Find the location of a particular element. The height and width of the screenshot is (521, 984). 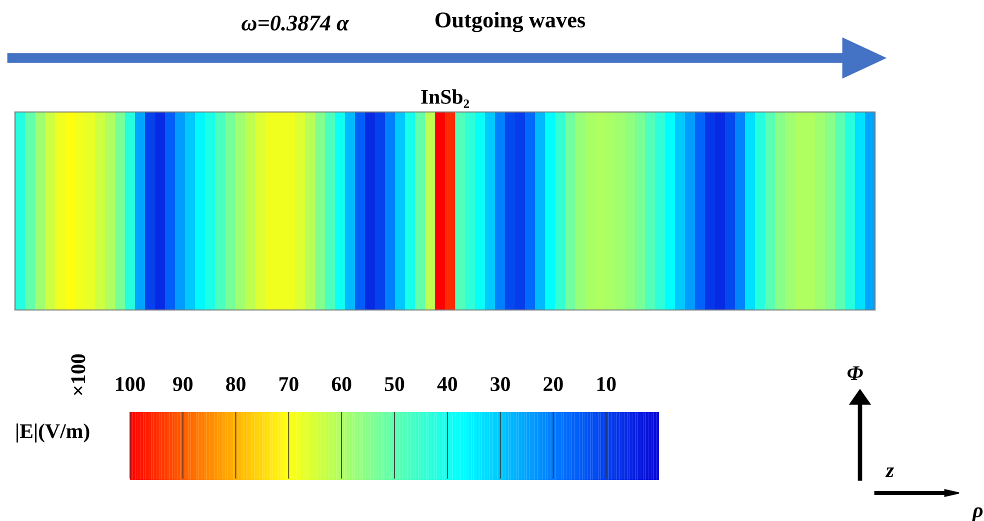

color-bar-label: 70 is located at coordinates (288, 384).